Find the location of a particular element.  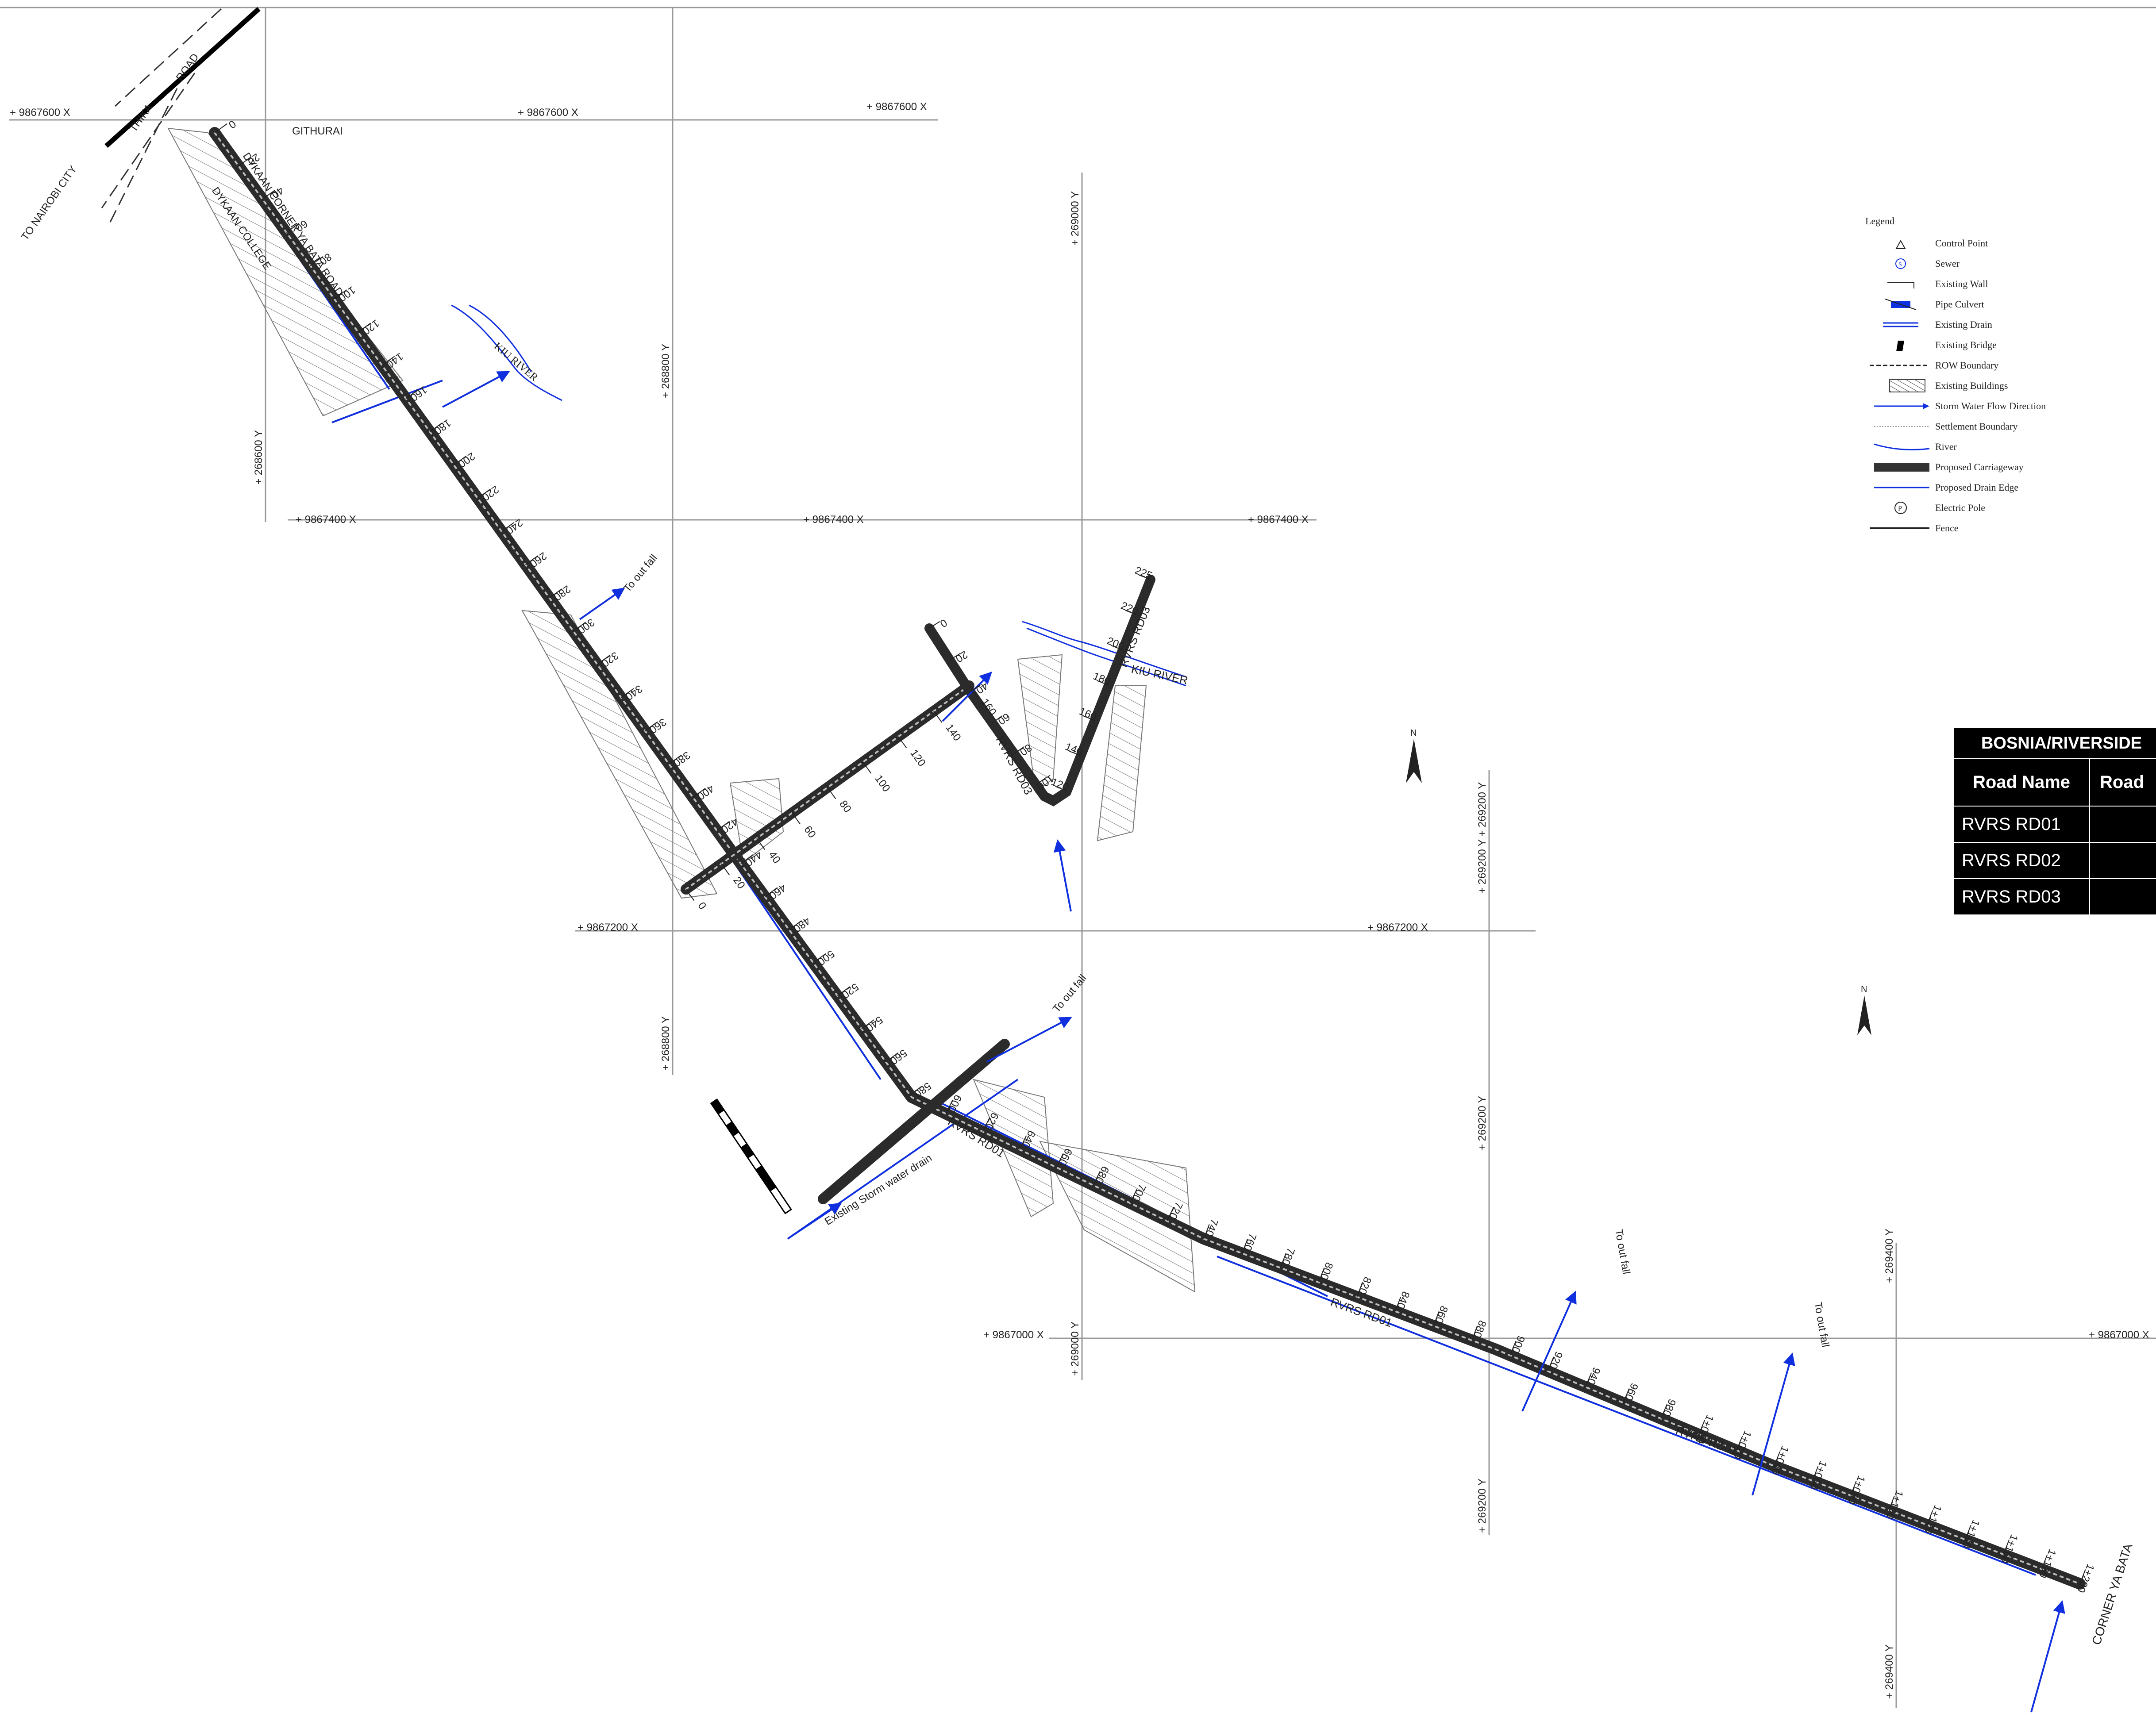

legend-item: Storm Water Flow Direction is located at coordinates (1980, 406).